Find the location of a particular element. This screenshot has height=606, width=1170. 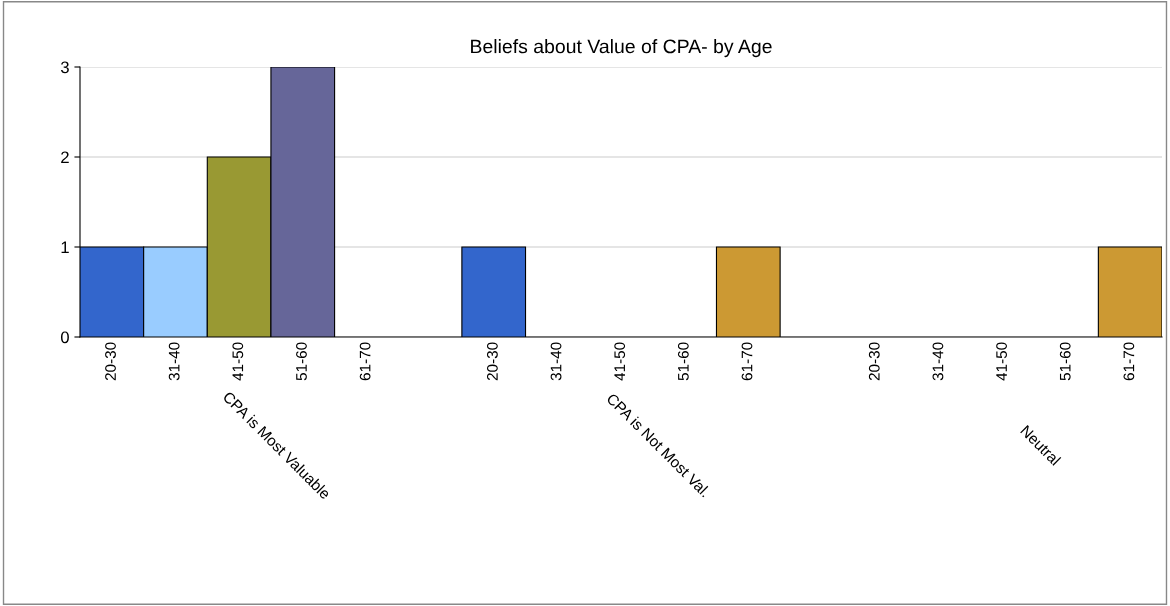

y-tick-label: 2 is located at coordinates (65, 157).